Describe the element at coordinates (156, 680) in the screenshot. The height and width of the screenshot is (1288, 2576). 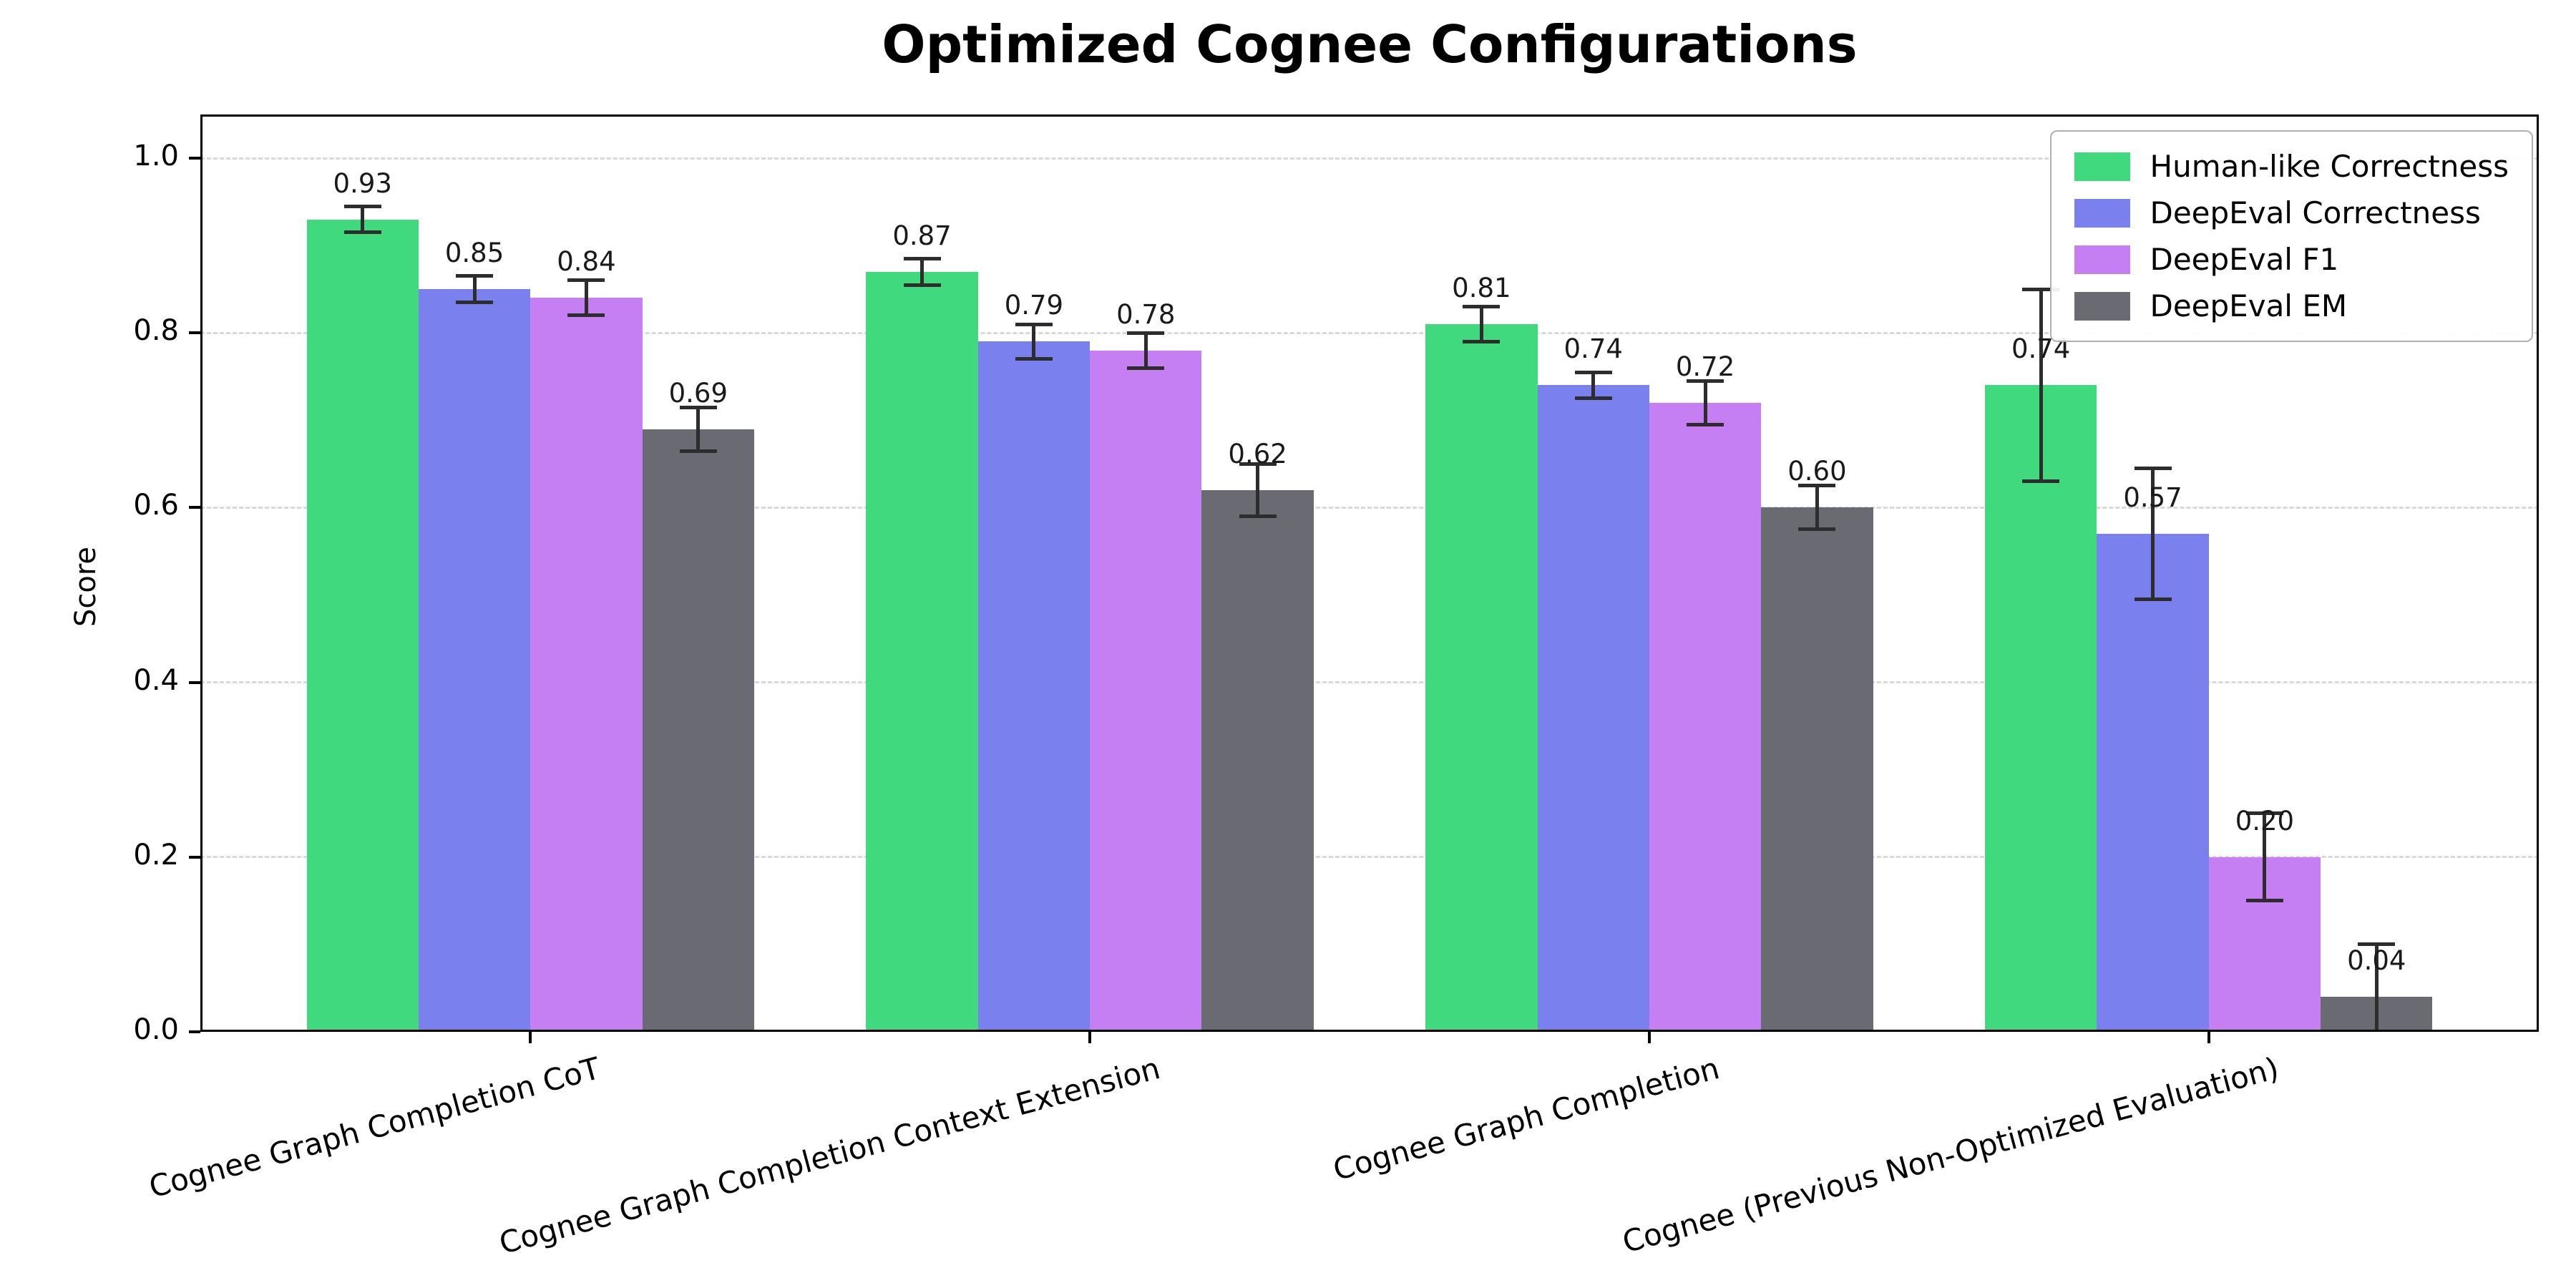
I see `y-tick-label: 0.4` at that location.